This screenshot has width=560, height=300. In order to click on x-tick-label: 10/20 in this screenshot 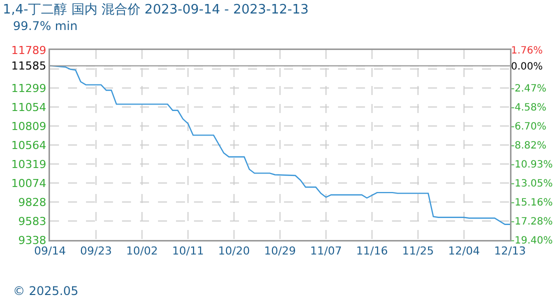, I will do `click(234, 251)`.